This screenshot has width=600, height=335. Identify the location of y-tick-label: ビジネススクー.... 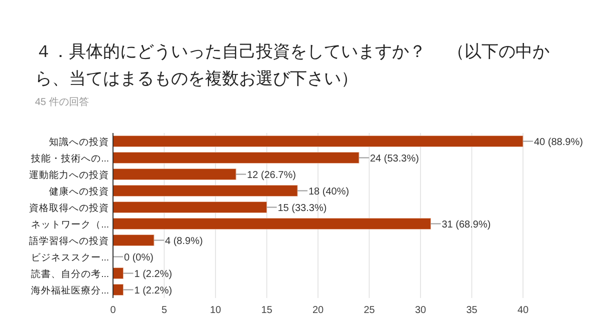
(70, 258).